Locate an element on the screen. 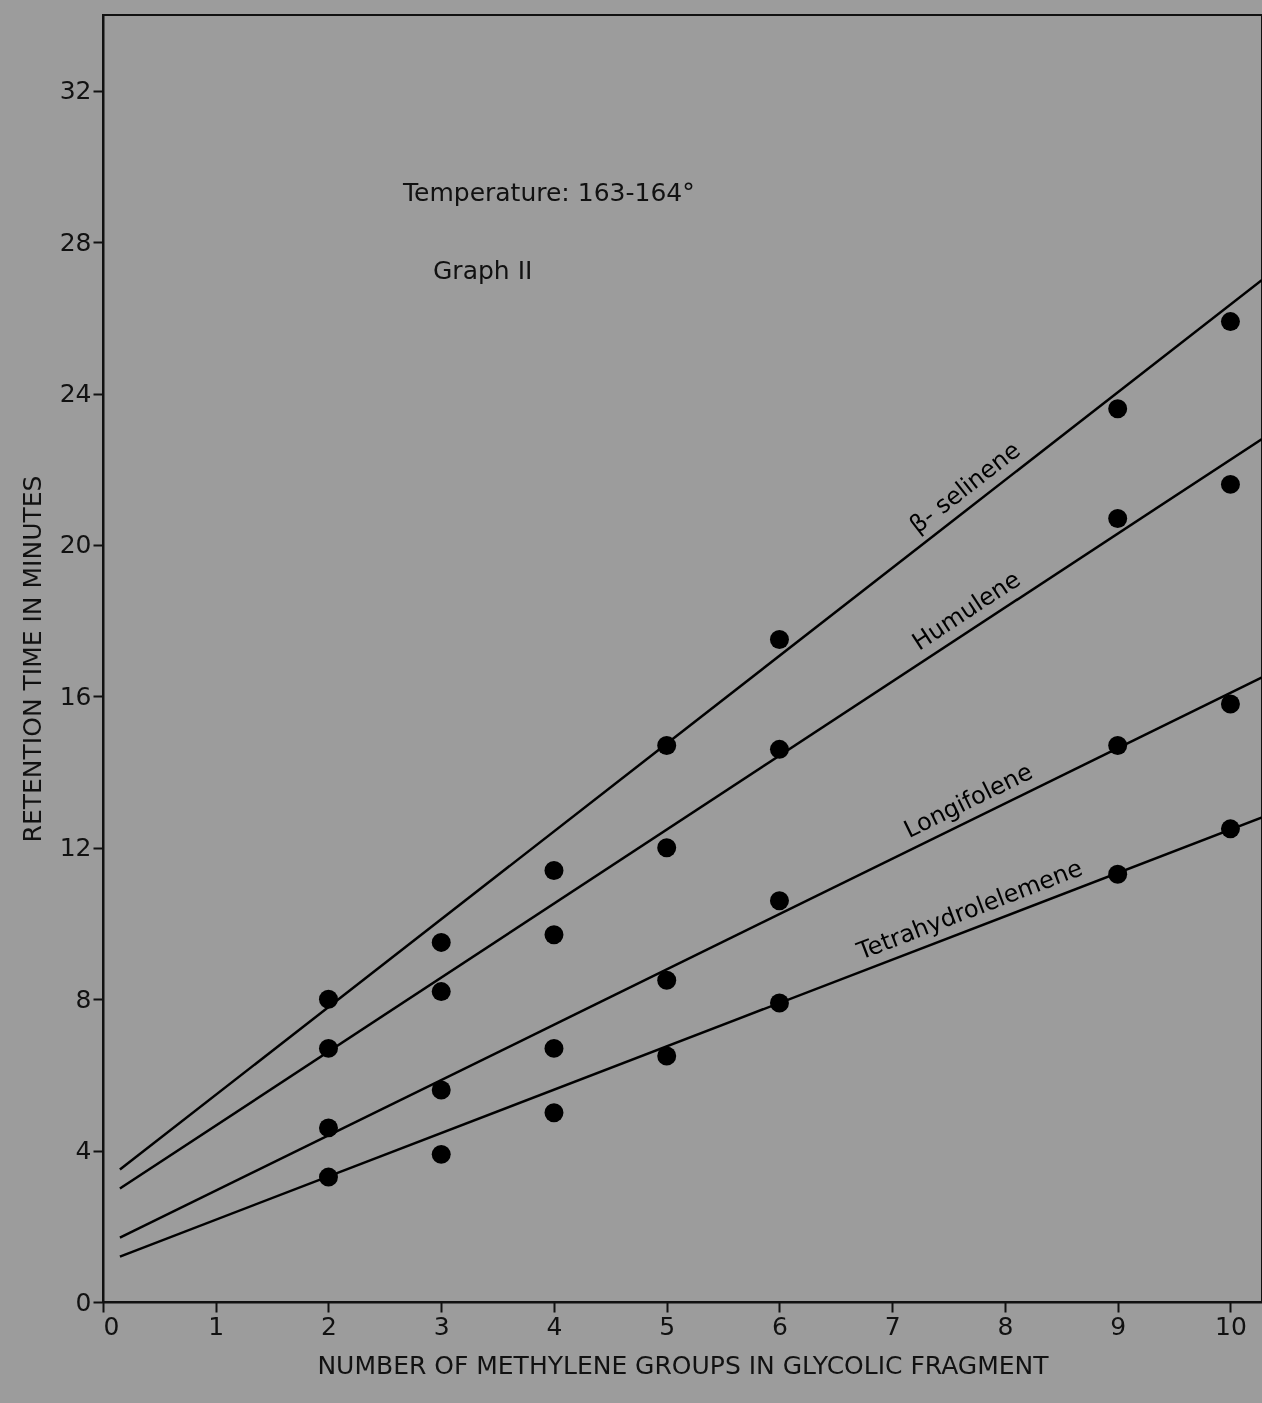 This screenshot has height=1403, width=1262. x-tick-label: 10 is located at coordinates (1231, 1326).